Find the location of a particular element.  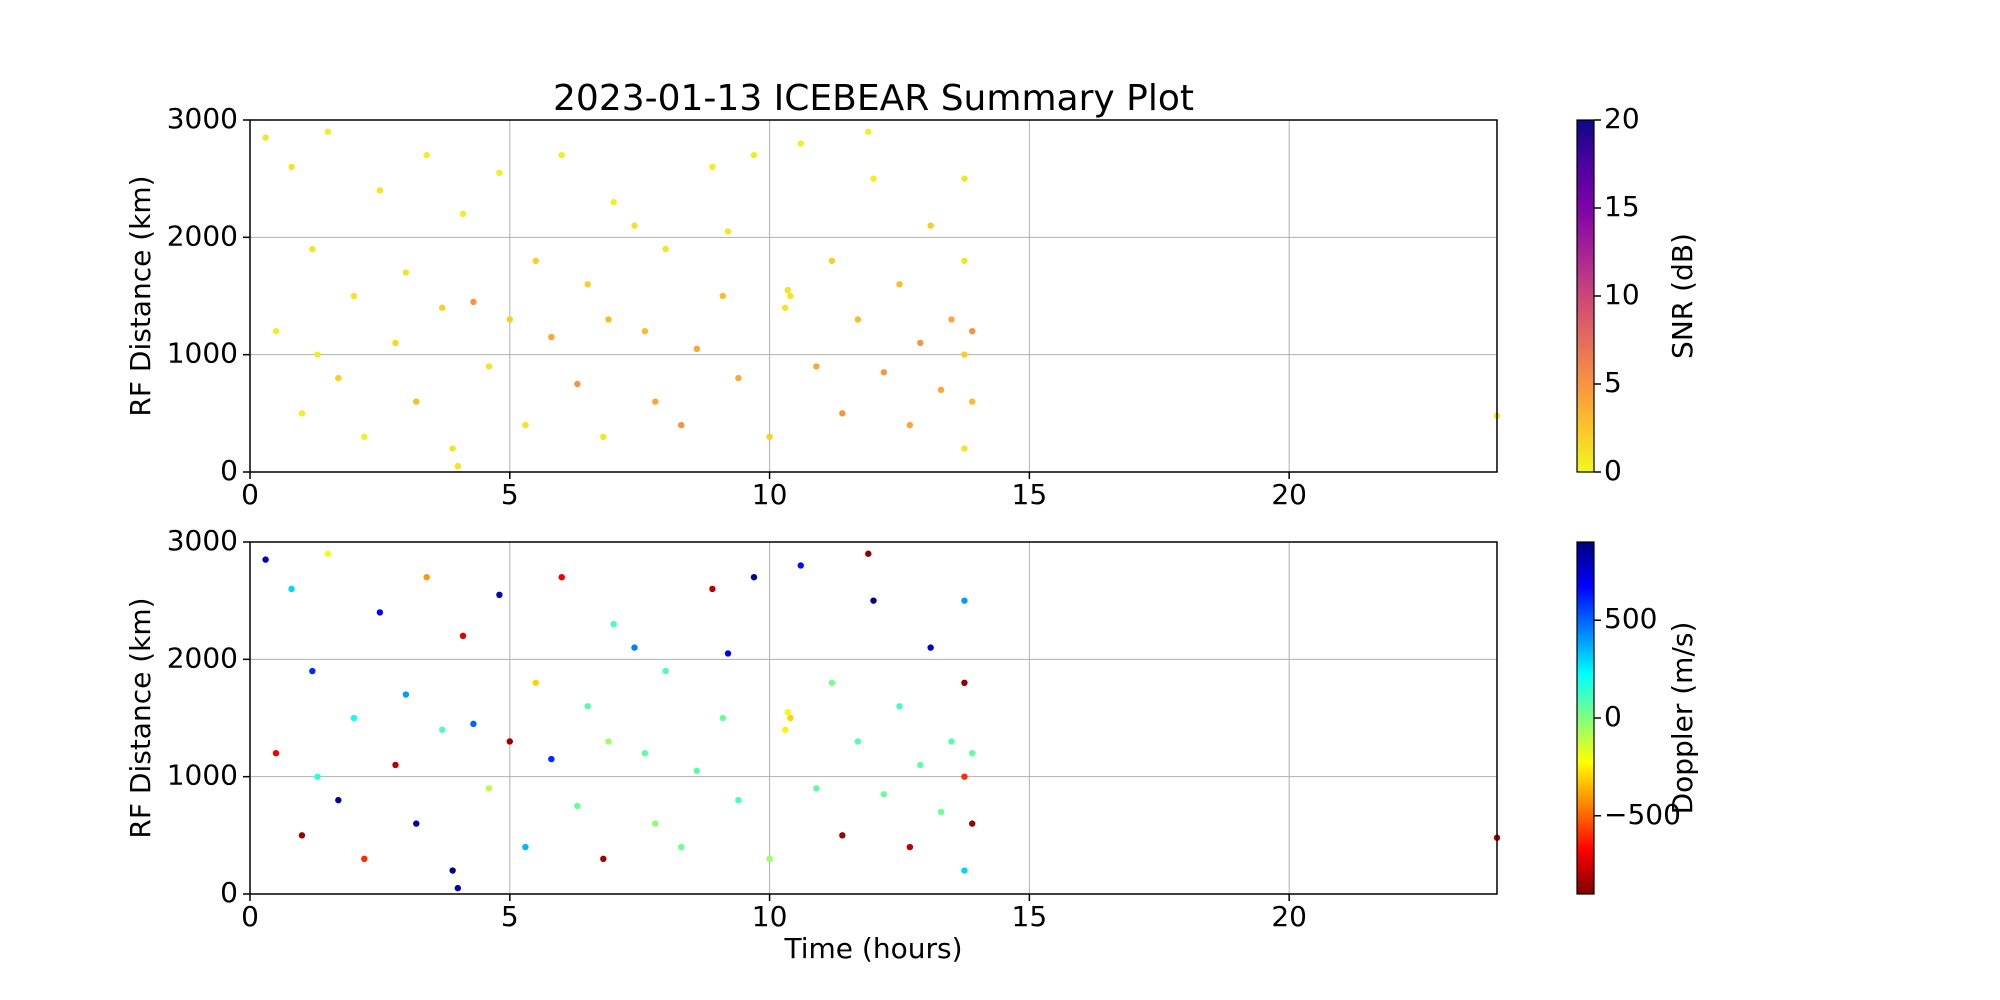

x-tick-label: 0 is located at coordinates (250, 494).